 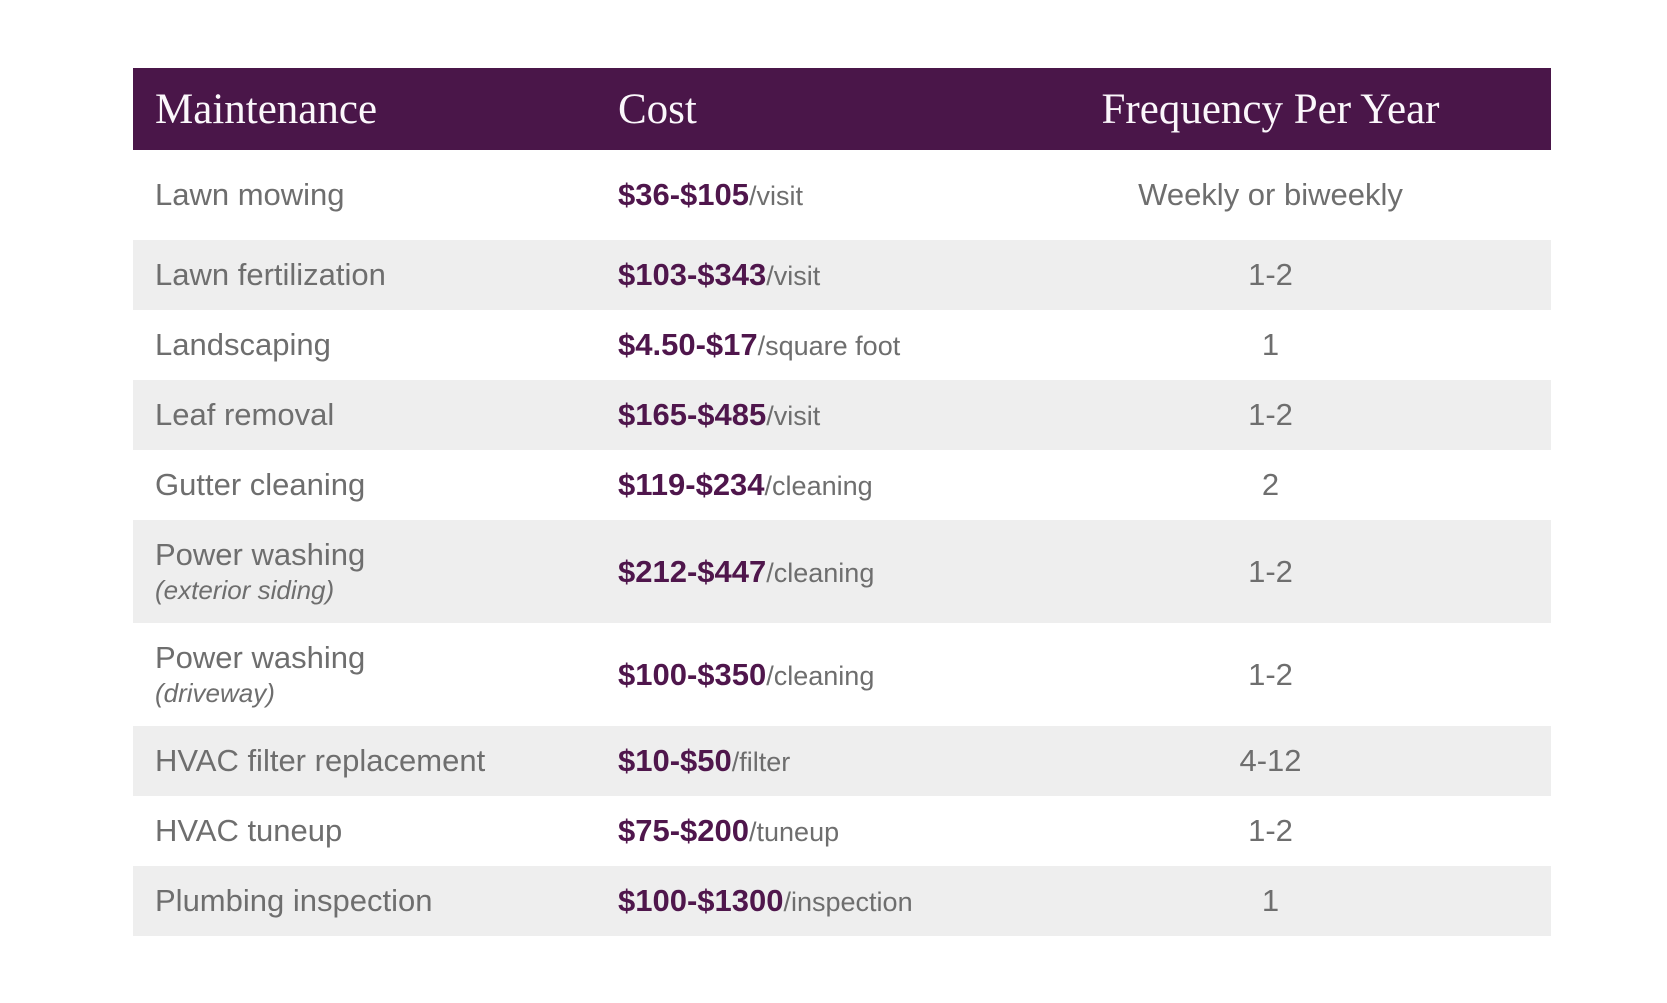 I want to click on maintenance-note: (exterior siding), so click(x=245, y=589).